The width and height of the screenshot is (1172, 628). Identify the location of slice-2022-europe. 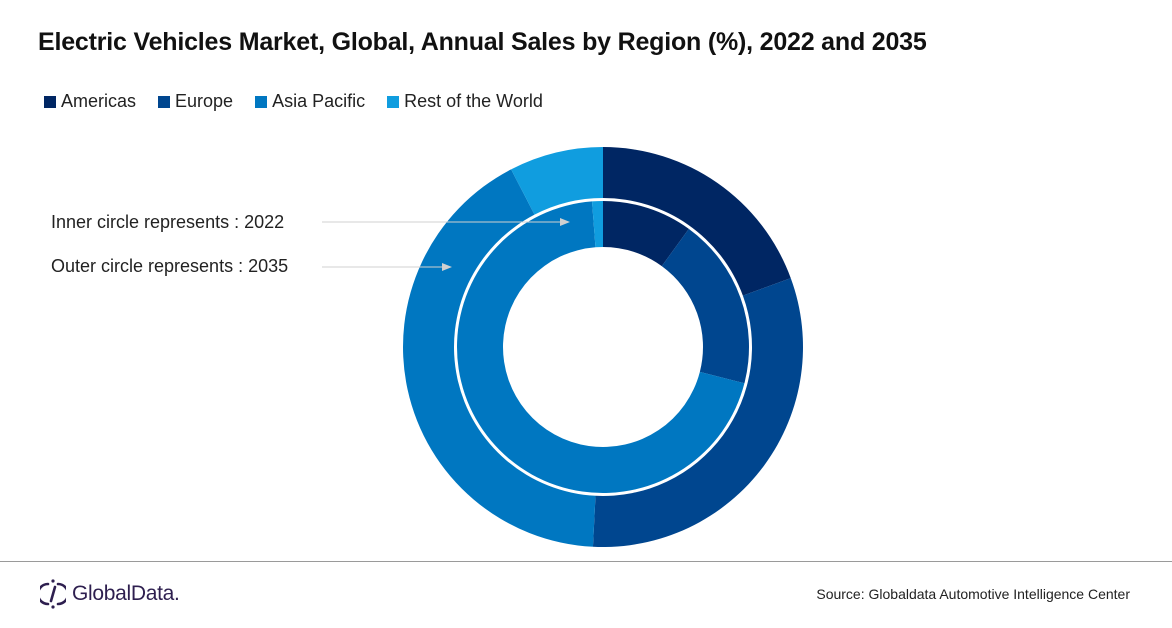
(705, 306).